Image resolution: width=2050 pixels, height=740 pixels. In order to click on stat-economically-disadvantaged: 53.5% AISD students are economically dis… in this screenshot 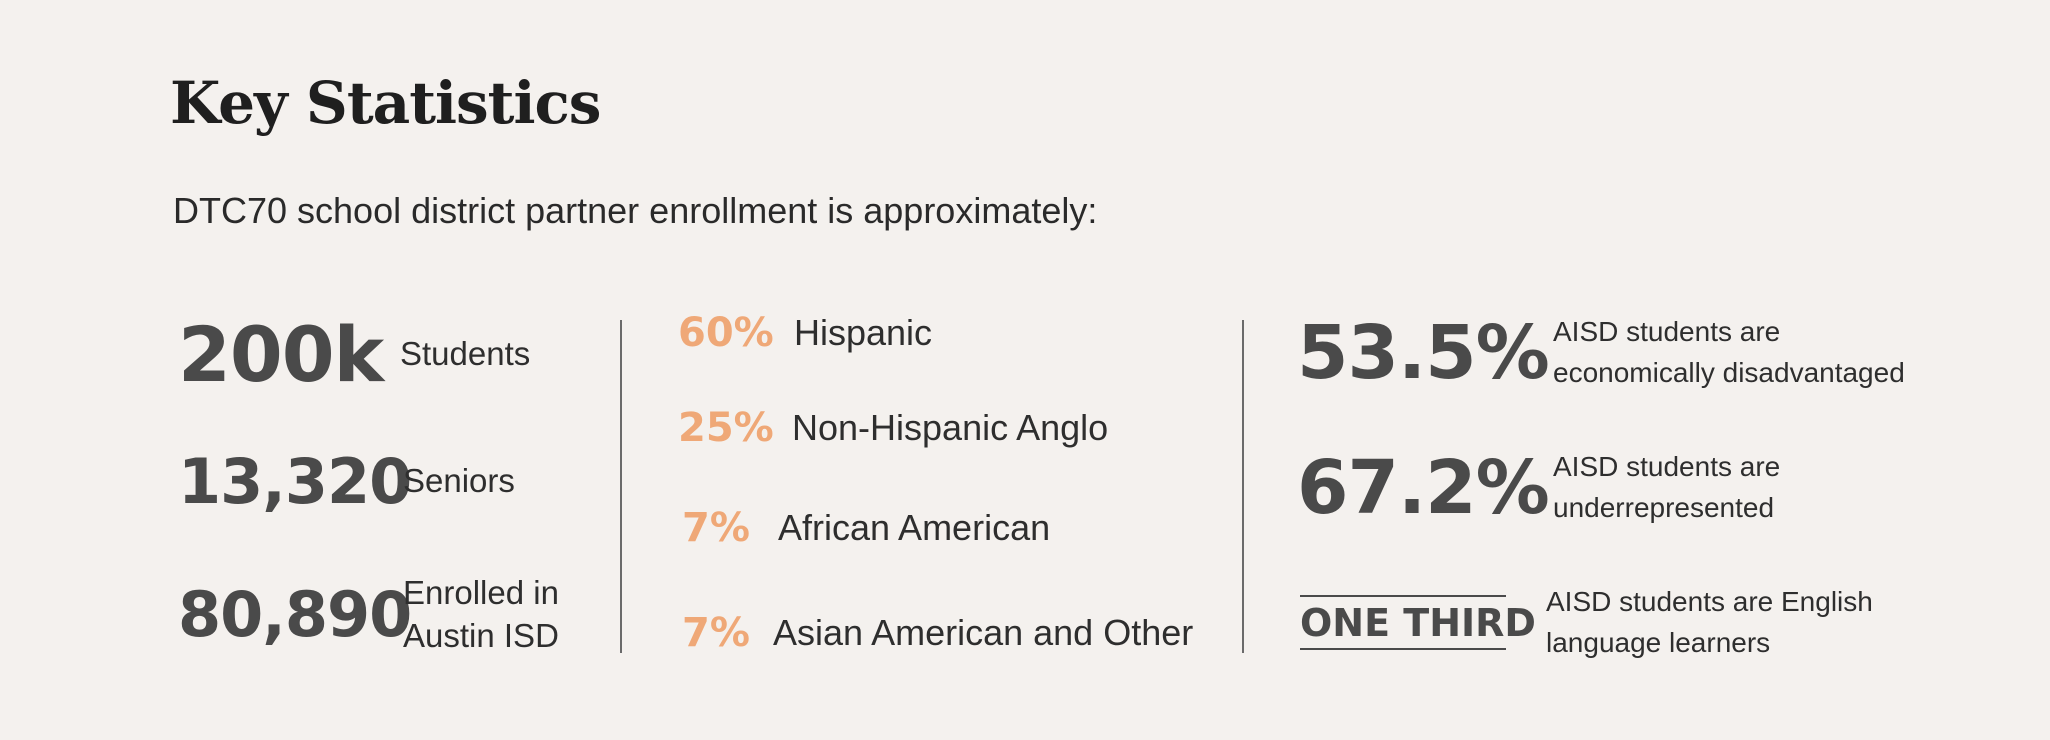, I will do `click(1601, 353)`.